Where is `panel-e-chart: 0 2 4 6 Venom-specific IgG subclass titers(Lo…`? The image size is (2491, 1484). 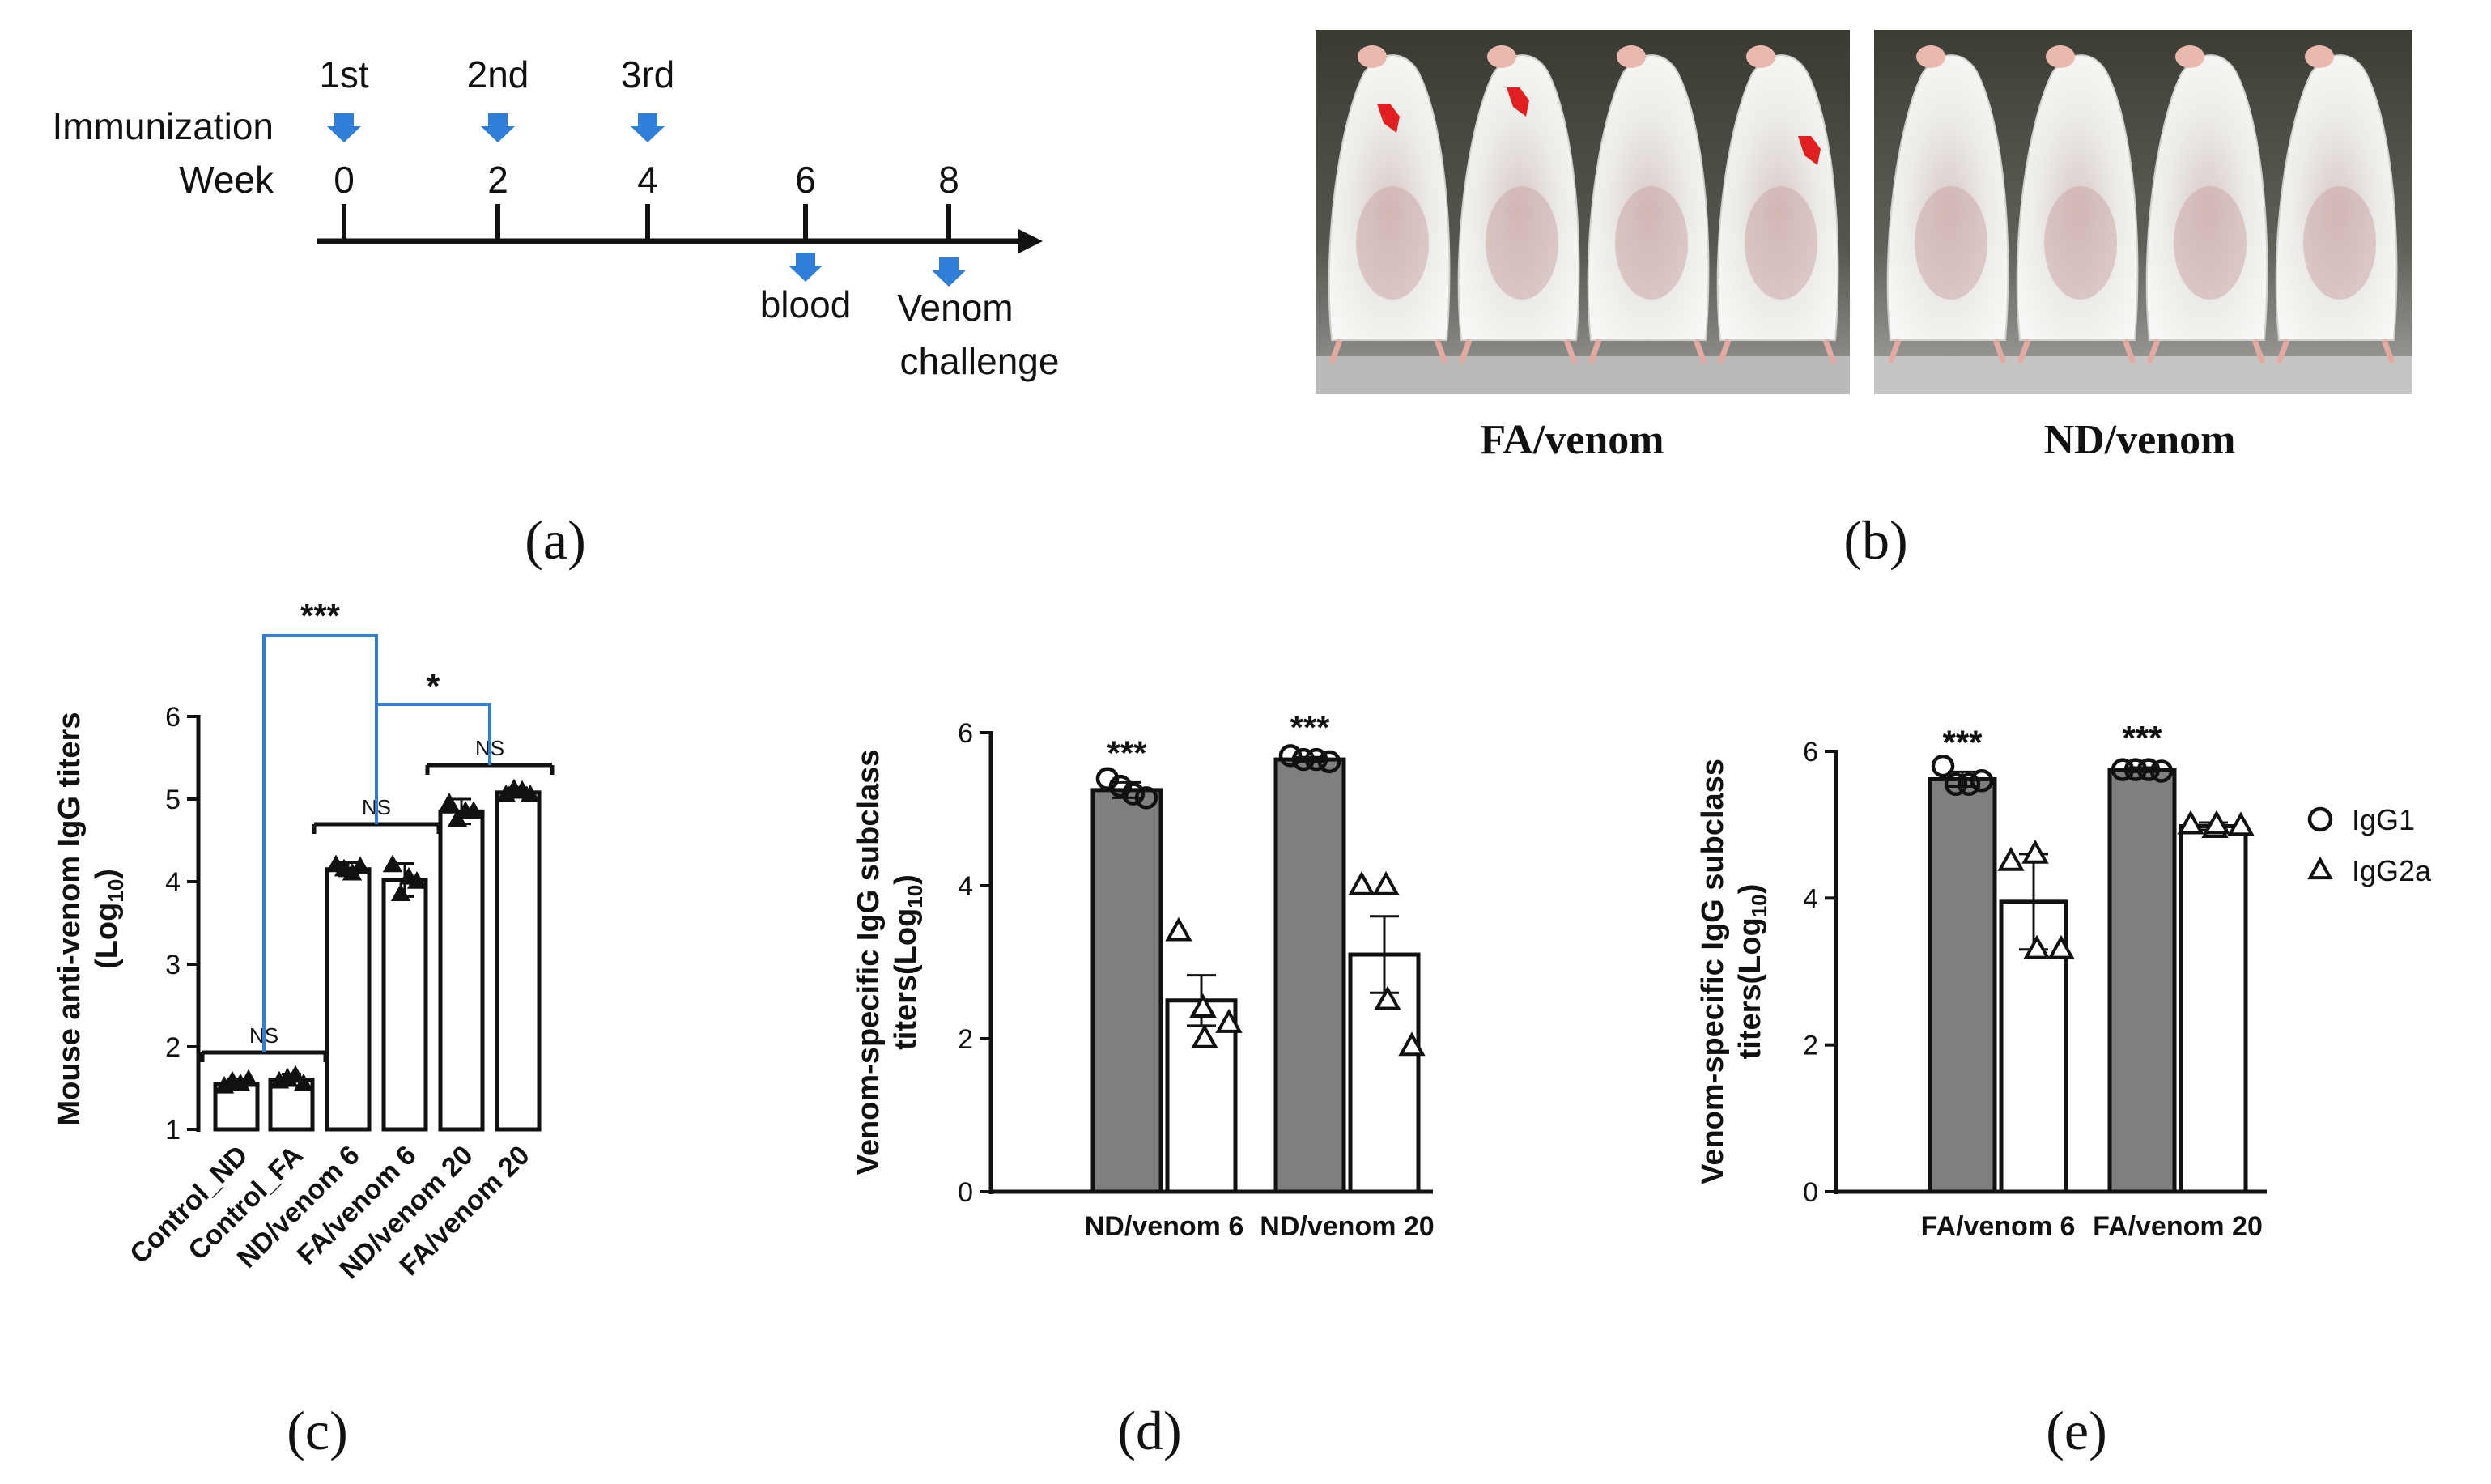 panel-e-chart: 0 2 4 6 Venom-specific IgG subclass titers(Lo… is located at coordinates (2064, 980).